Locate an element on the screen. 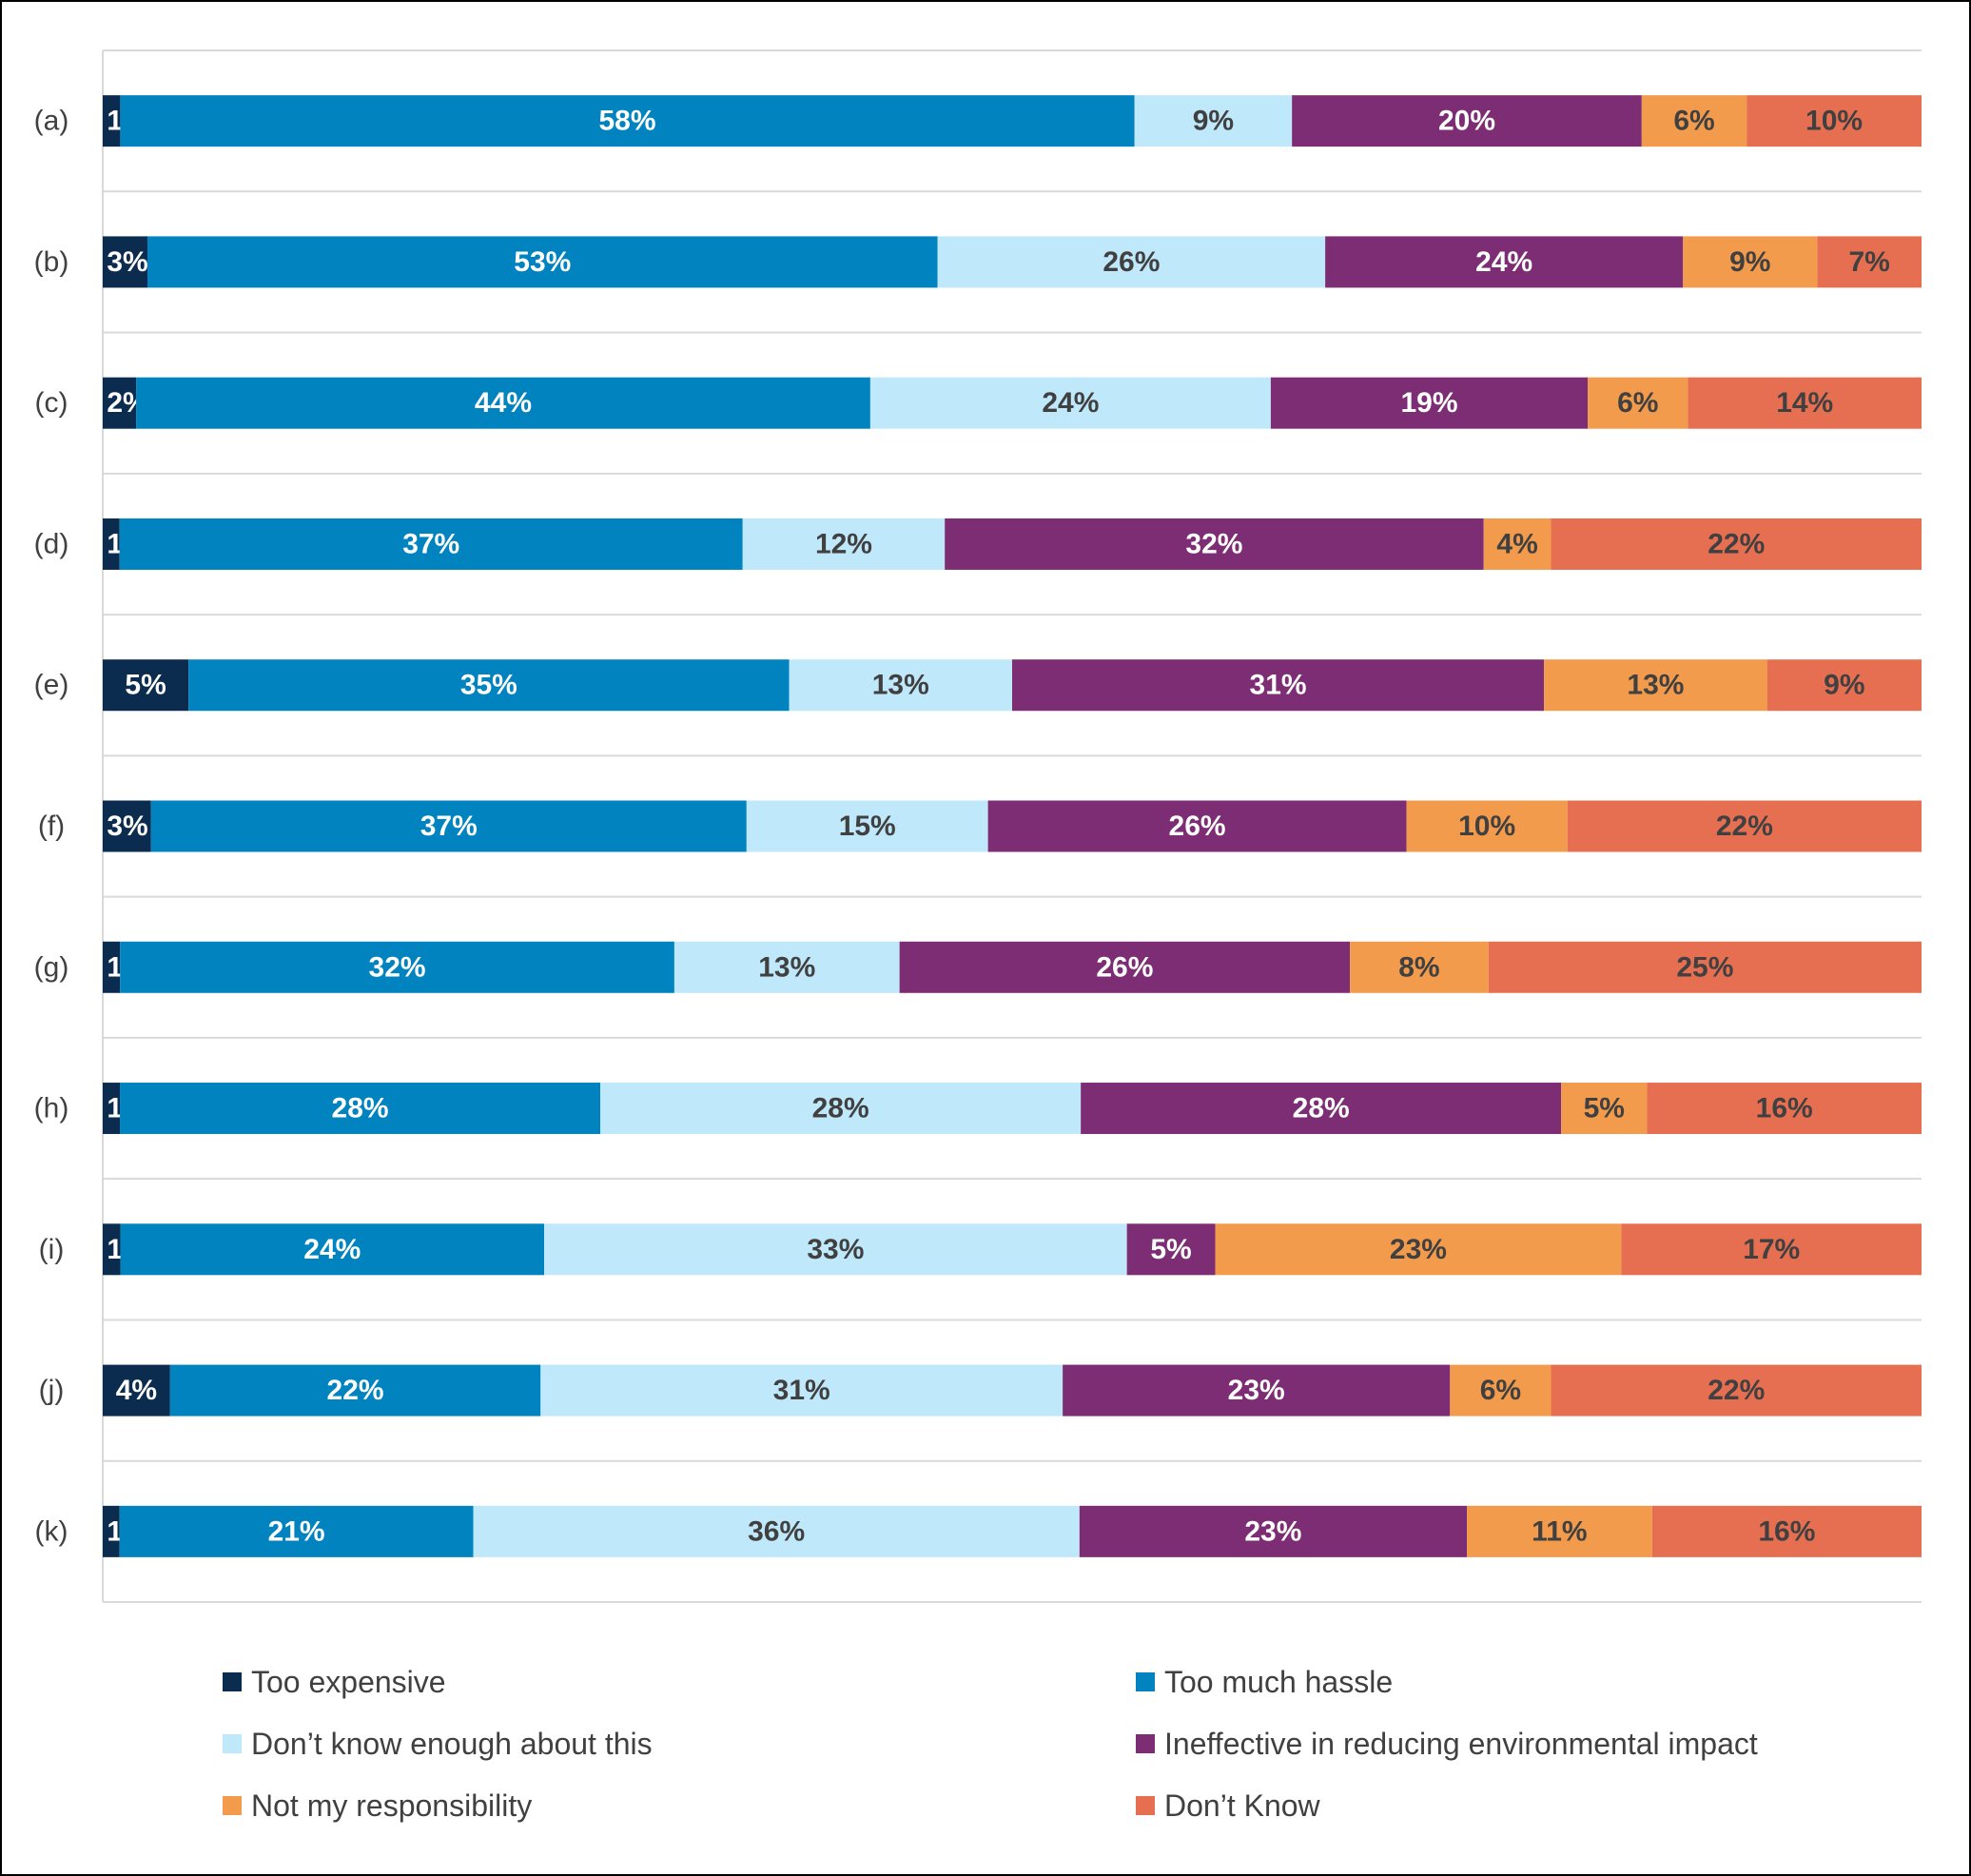 The height and width of the screenshot is (1876, 1971). bar-row: 1%37%12%32%4%22% is located at coordinates (1012, 544).